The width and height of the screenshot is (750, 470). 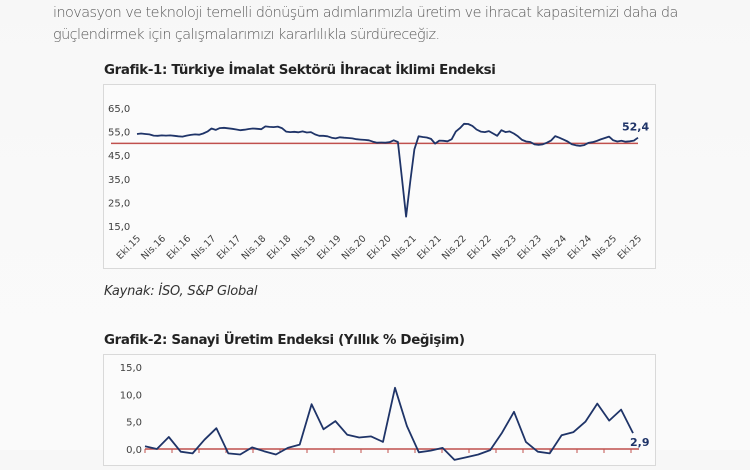 What do you see at coordinates (229, 247) in the screenshot?
I see `x-tick-label: Eki.17` at bounding box center [229, 247].